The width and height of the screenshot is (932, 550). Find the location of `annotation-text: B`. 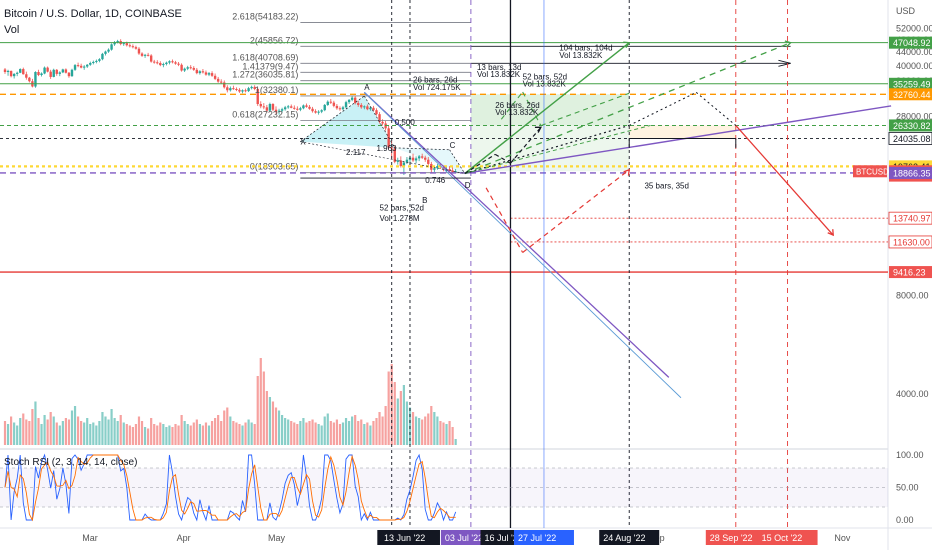

annotation-text: B is located at coordinates (424, 200).